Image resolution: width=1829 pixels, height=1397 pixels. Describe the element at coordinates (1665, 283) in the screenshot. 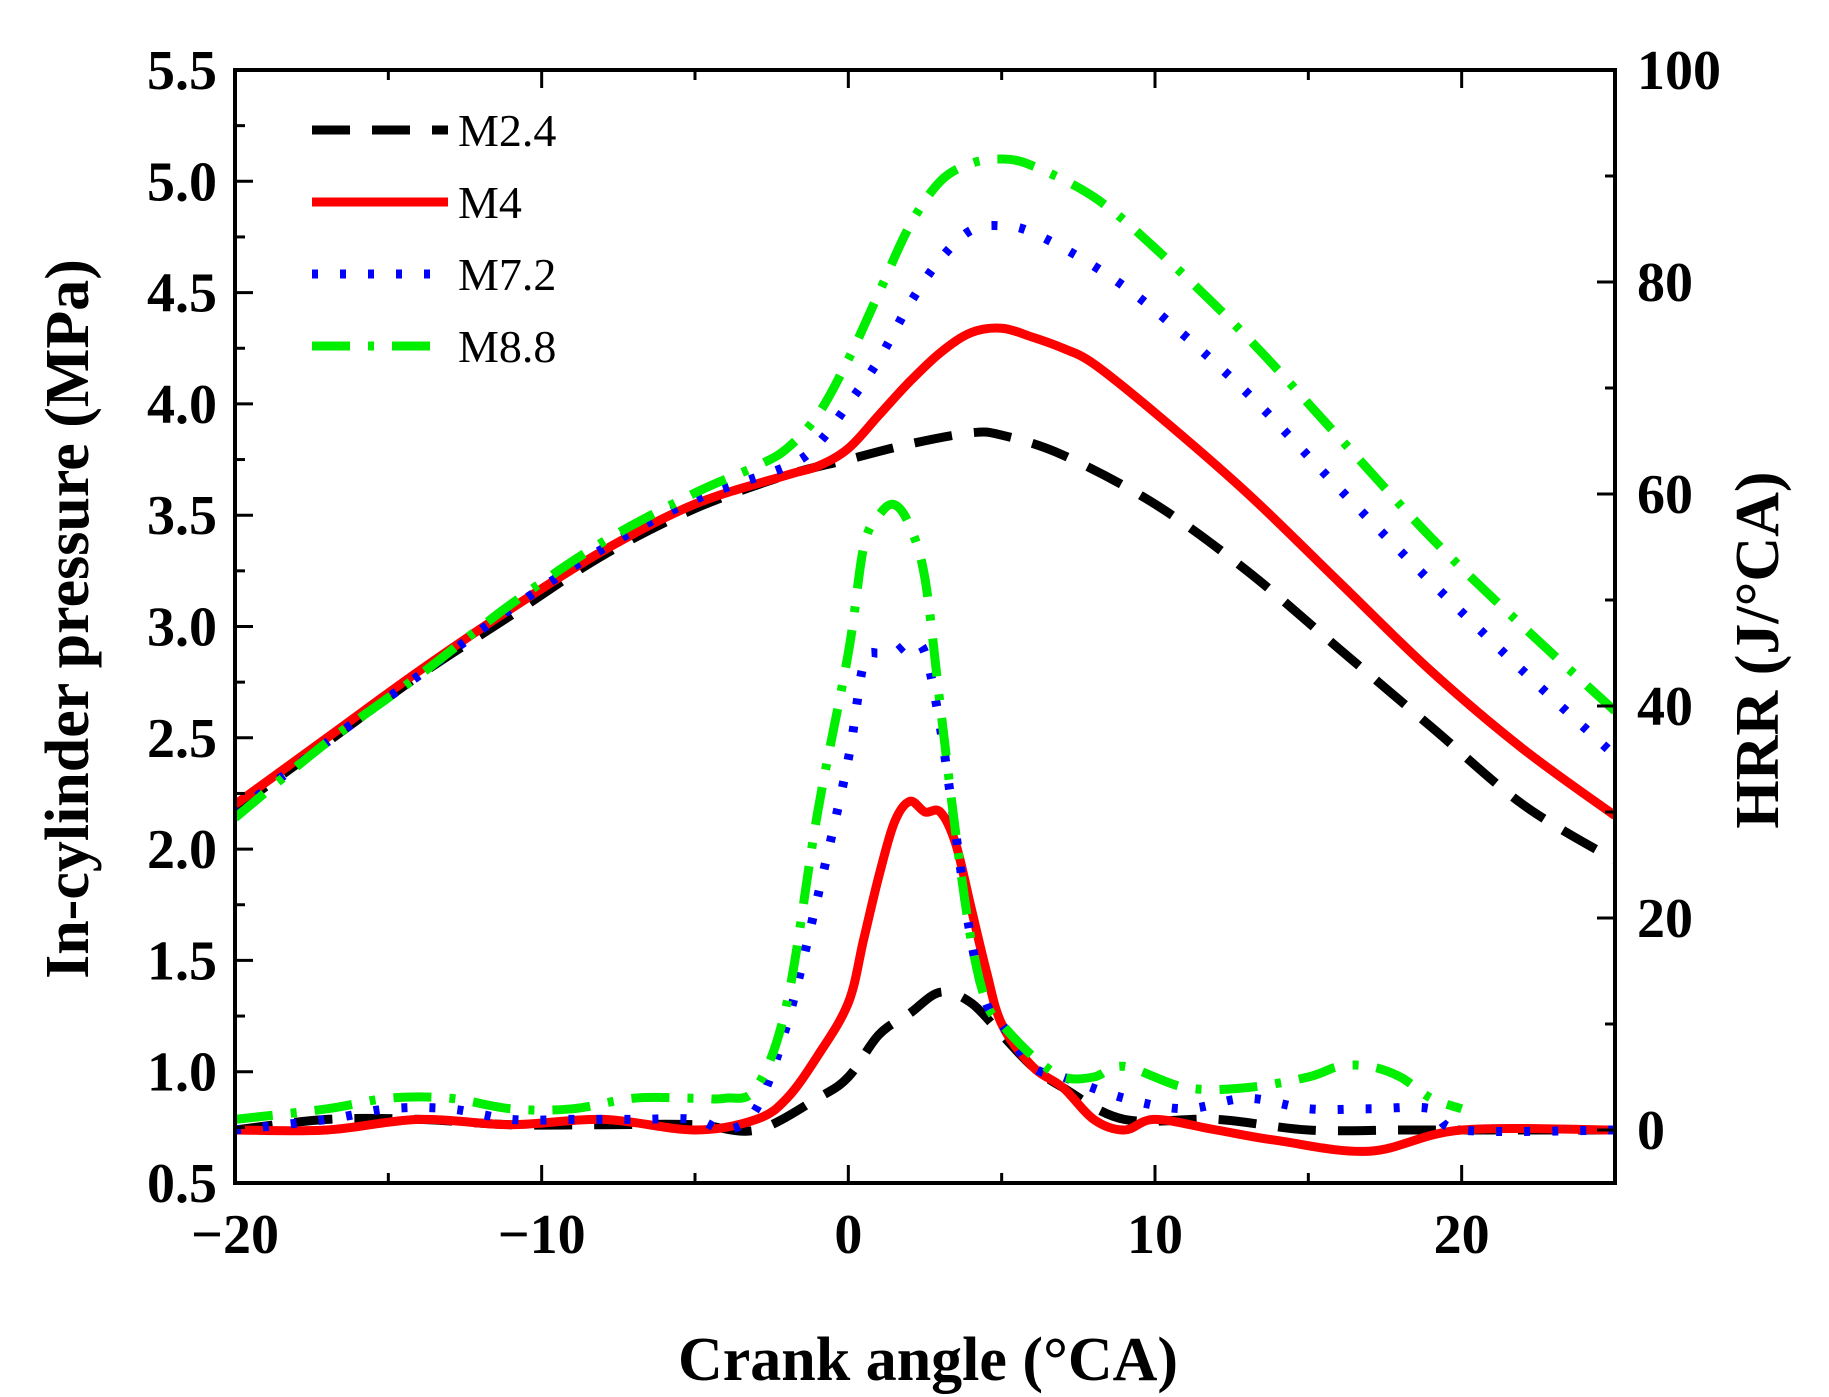

I see `y-right-tick-label: 80` at that location.